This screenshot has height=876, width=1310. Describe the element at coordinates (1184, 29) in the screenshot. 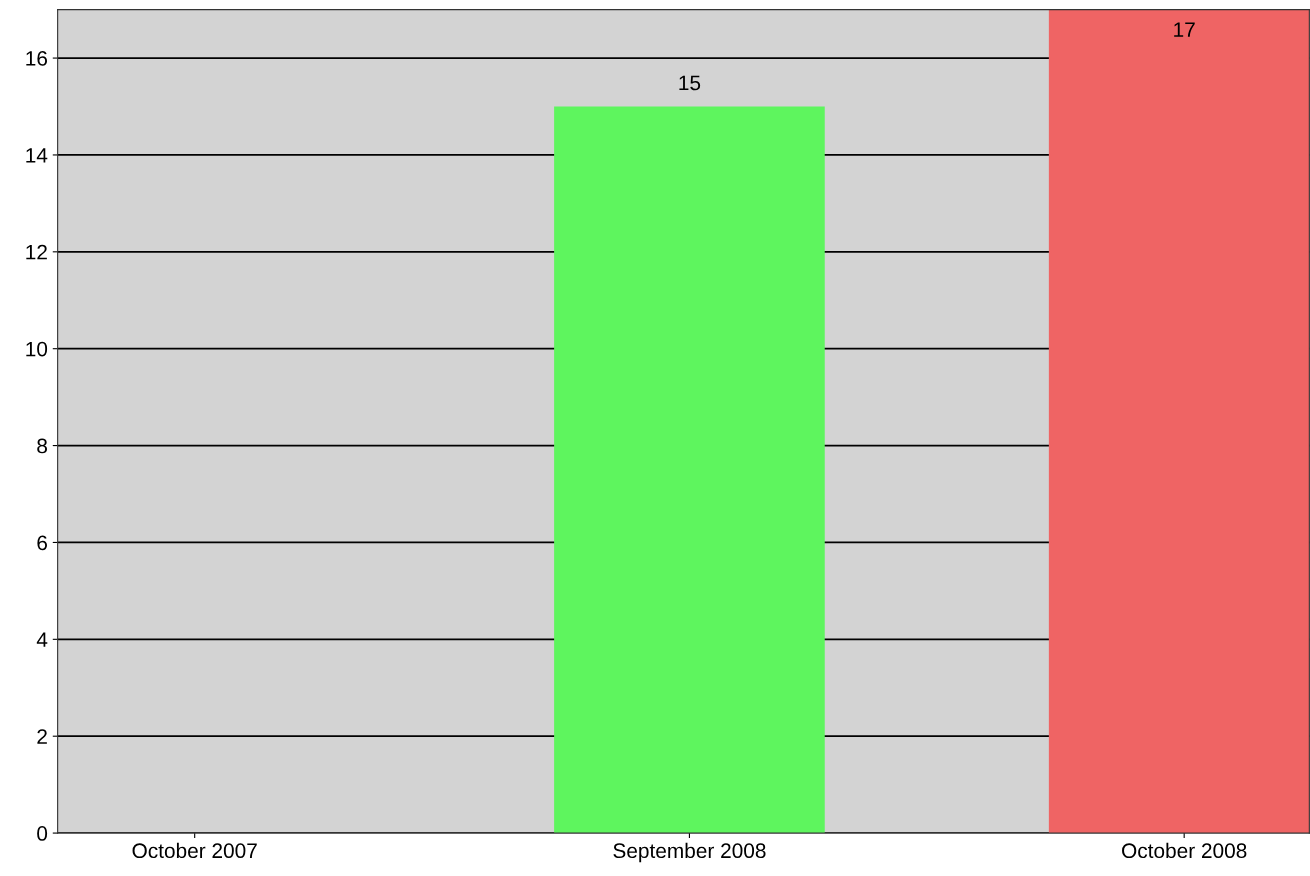

I see `data-label: 17` at that location.